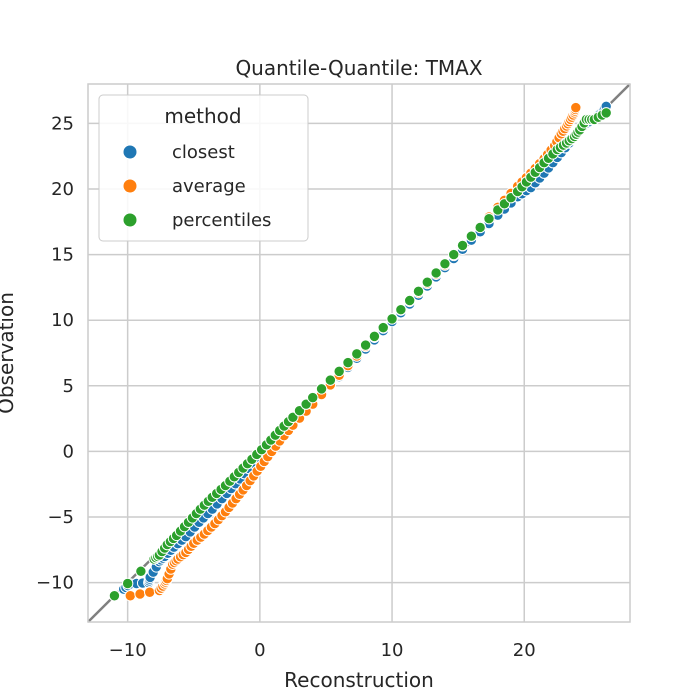 The image size is (700, 700). I want to click on legend-marker-percentiles, so click(130, 220).